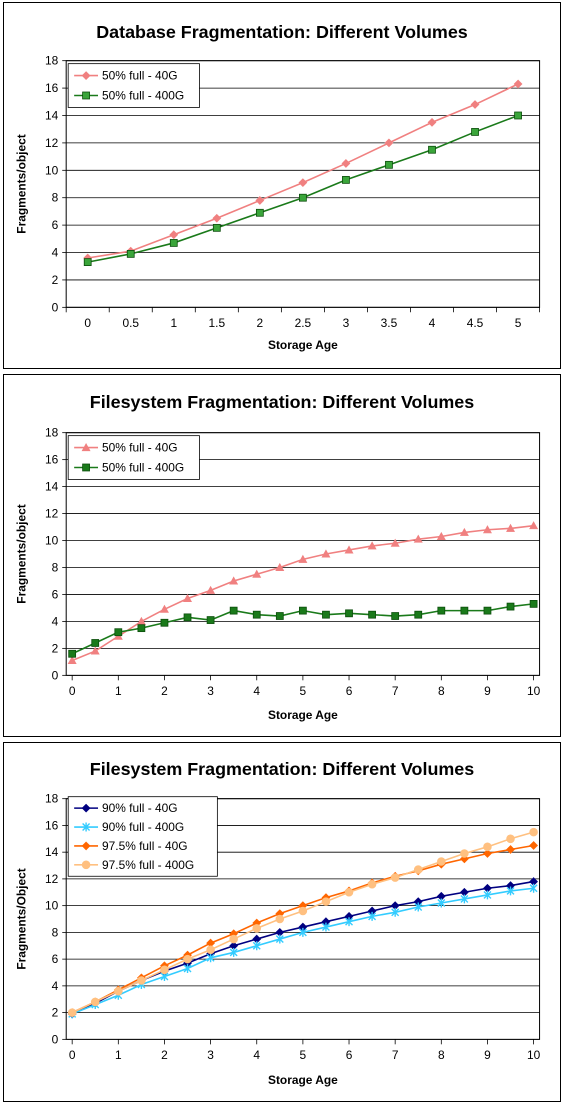  Describe the element at coordinates (303, 323) in the screenshot. I see `x-tick-label: 2.5` at that location.